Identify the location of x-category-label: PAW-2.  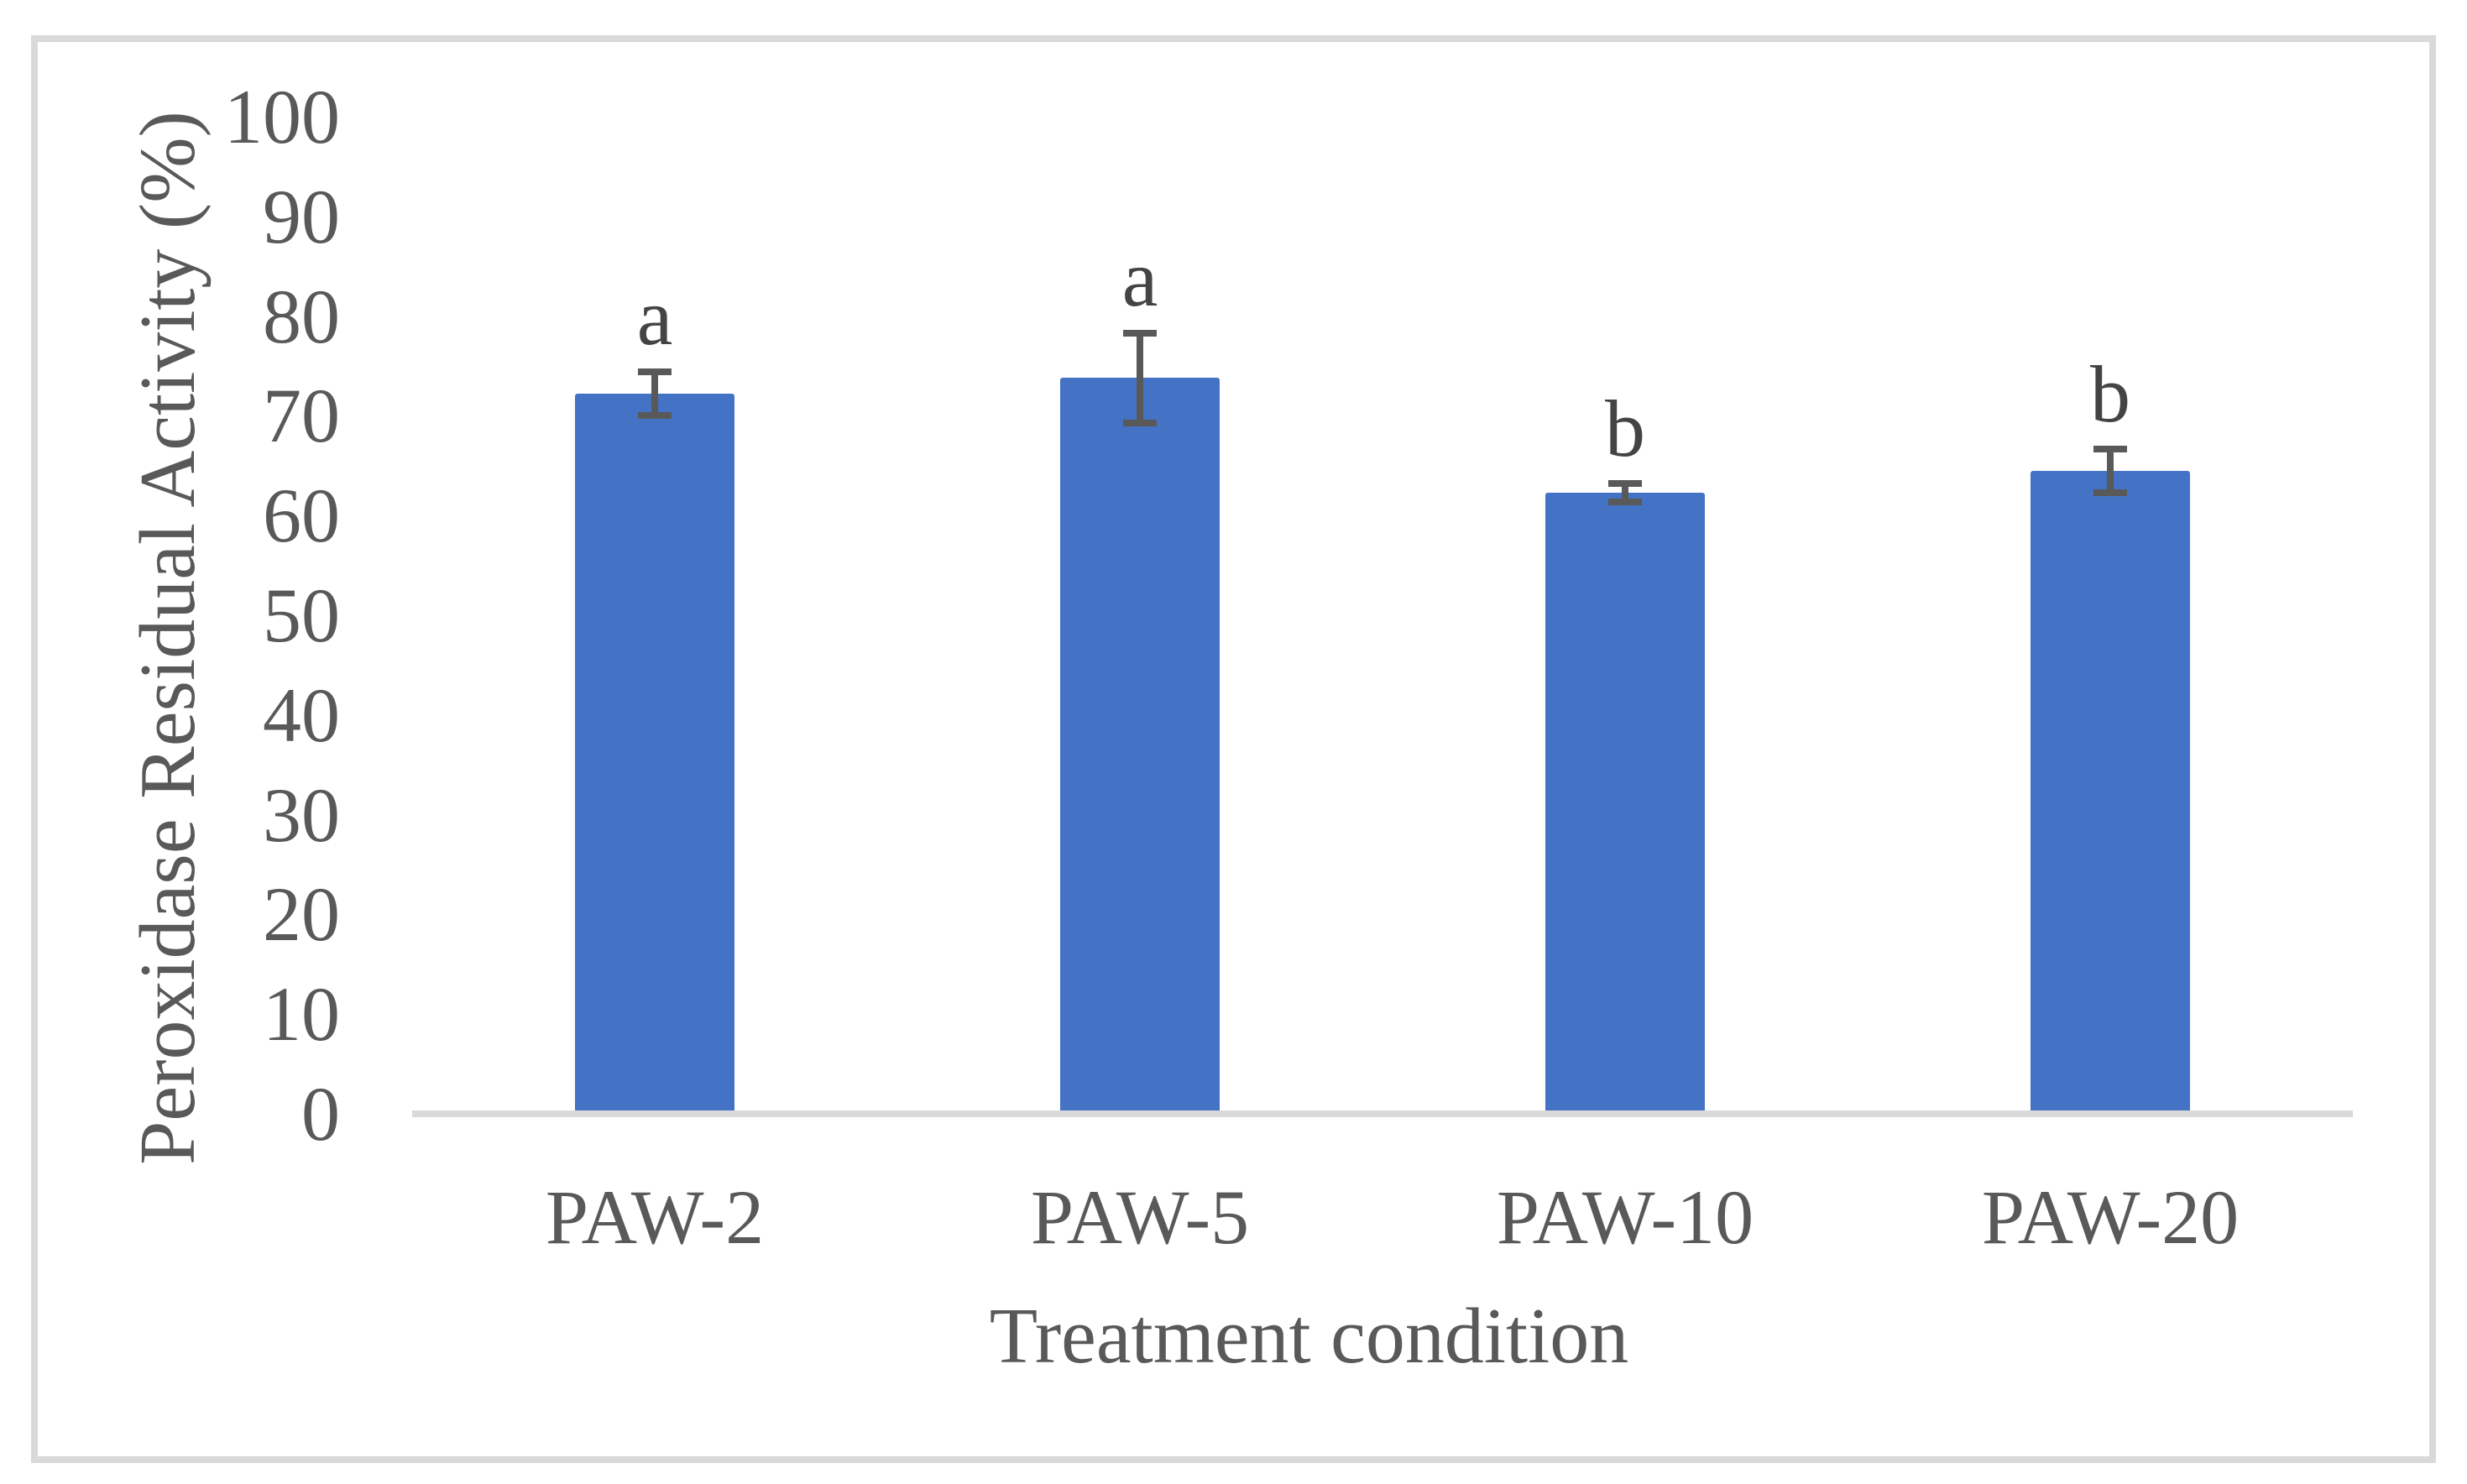
(655, 1217).